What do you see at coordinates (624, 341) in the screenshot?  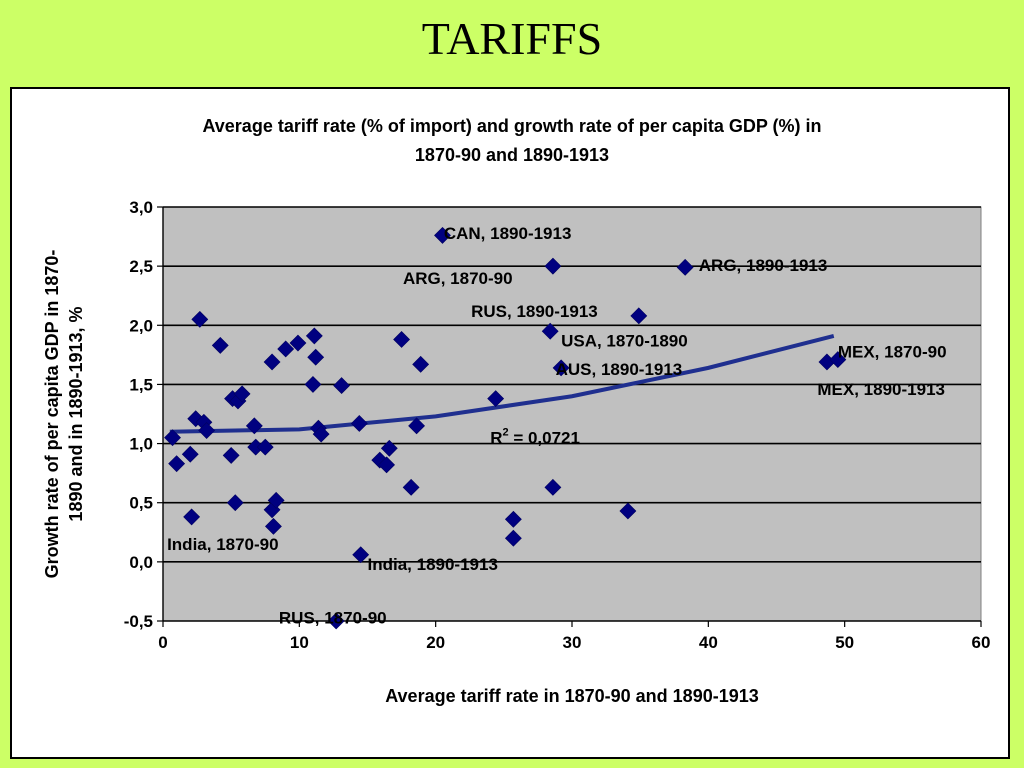 I see `point-annotation: USA, 1870-1890` at bounding box center [624, 341].